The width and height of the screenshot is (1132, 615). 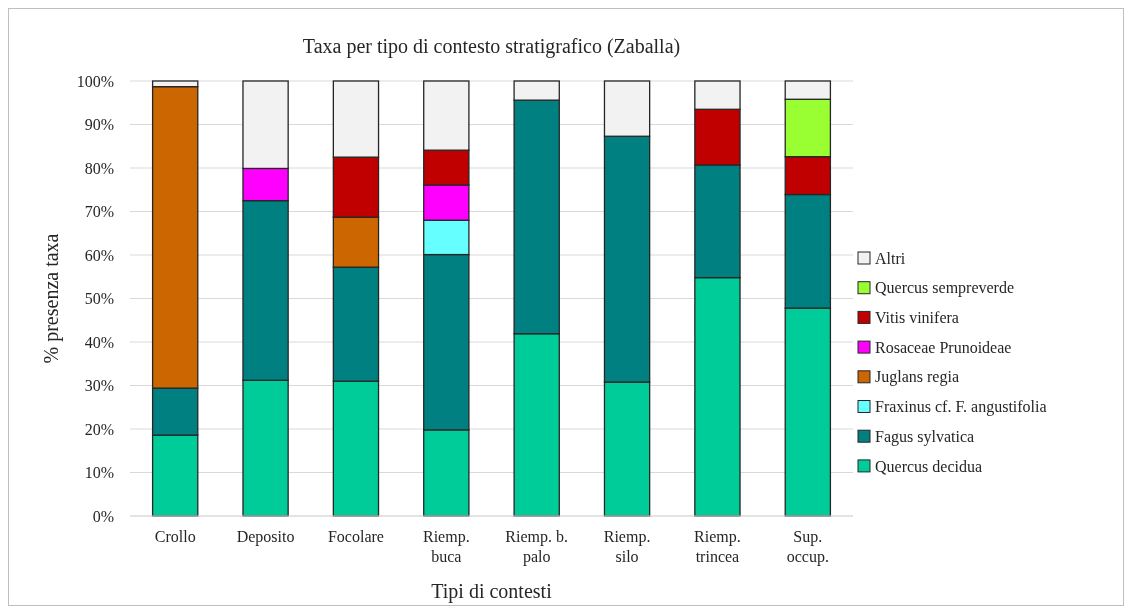 I want to click on y-tick-label: 100%, so click(x=95, y=81).